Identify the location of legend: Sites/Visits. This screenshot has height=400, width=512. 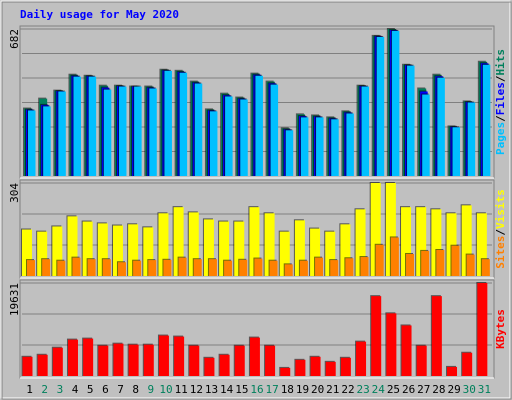
(500, 229).